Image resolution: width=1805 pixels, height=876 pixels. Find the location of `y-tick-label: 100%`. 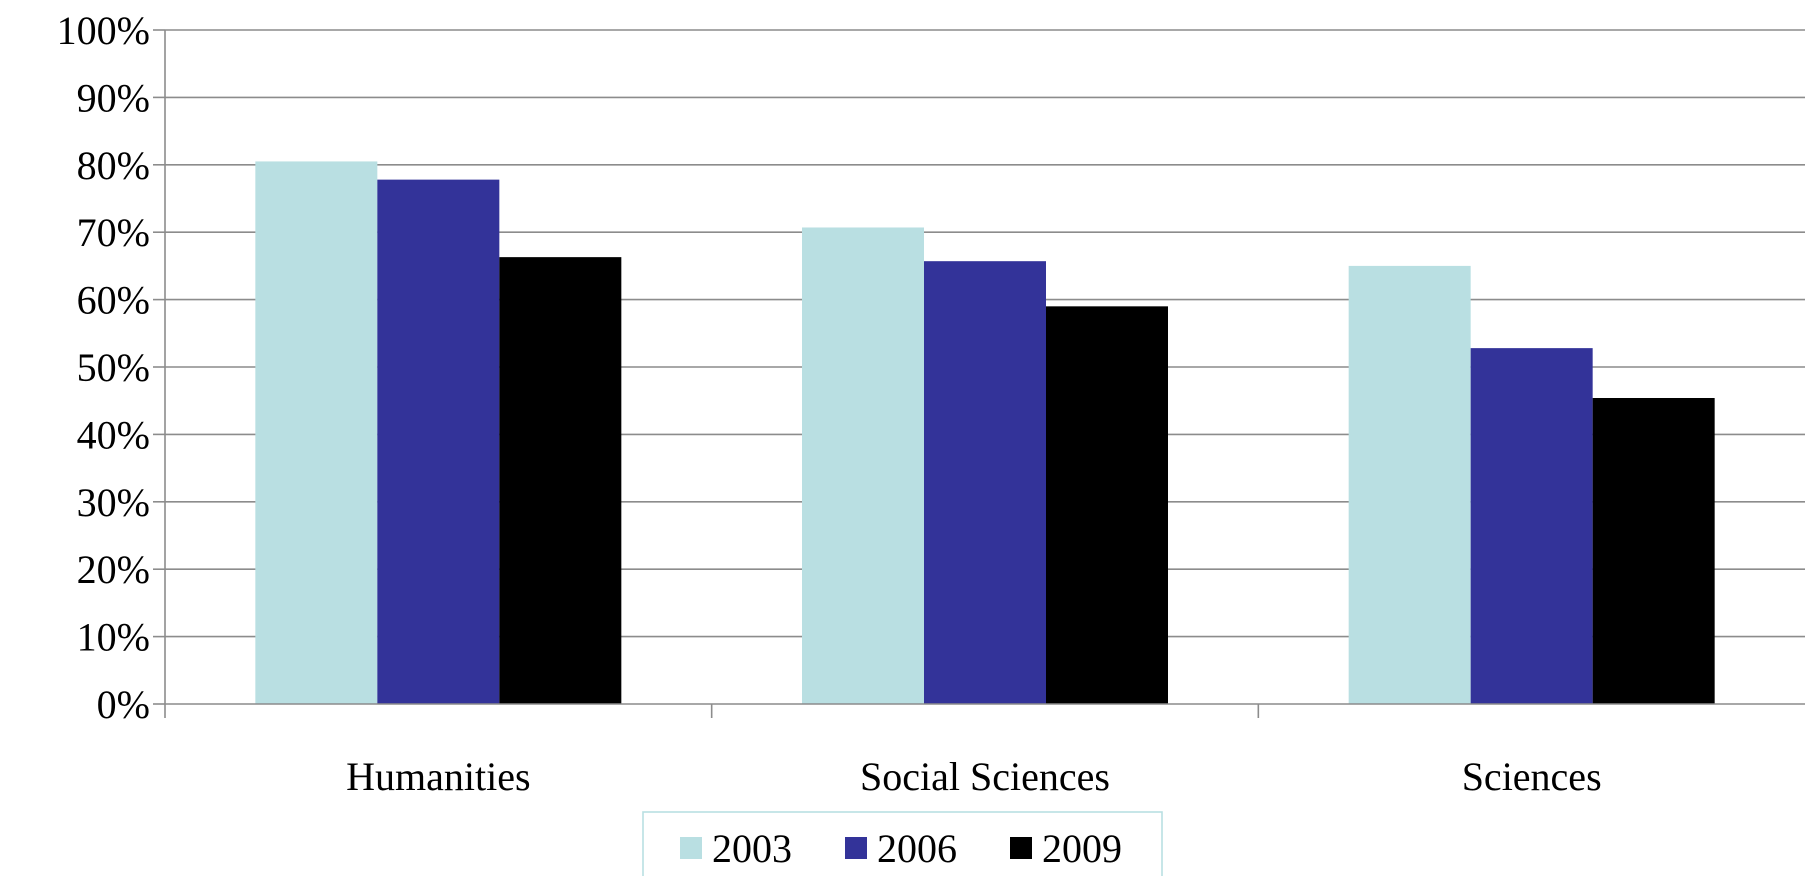

y-tick-label: 100% is located at coordinates (103, 30).